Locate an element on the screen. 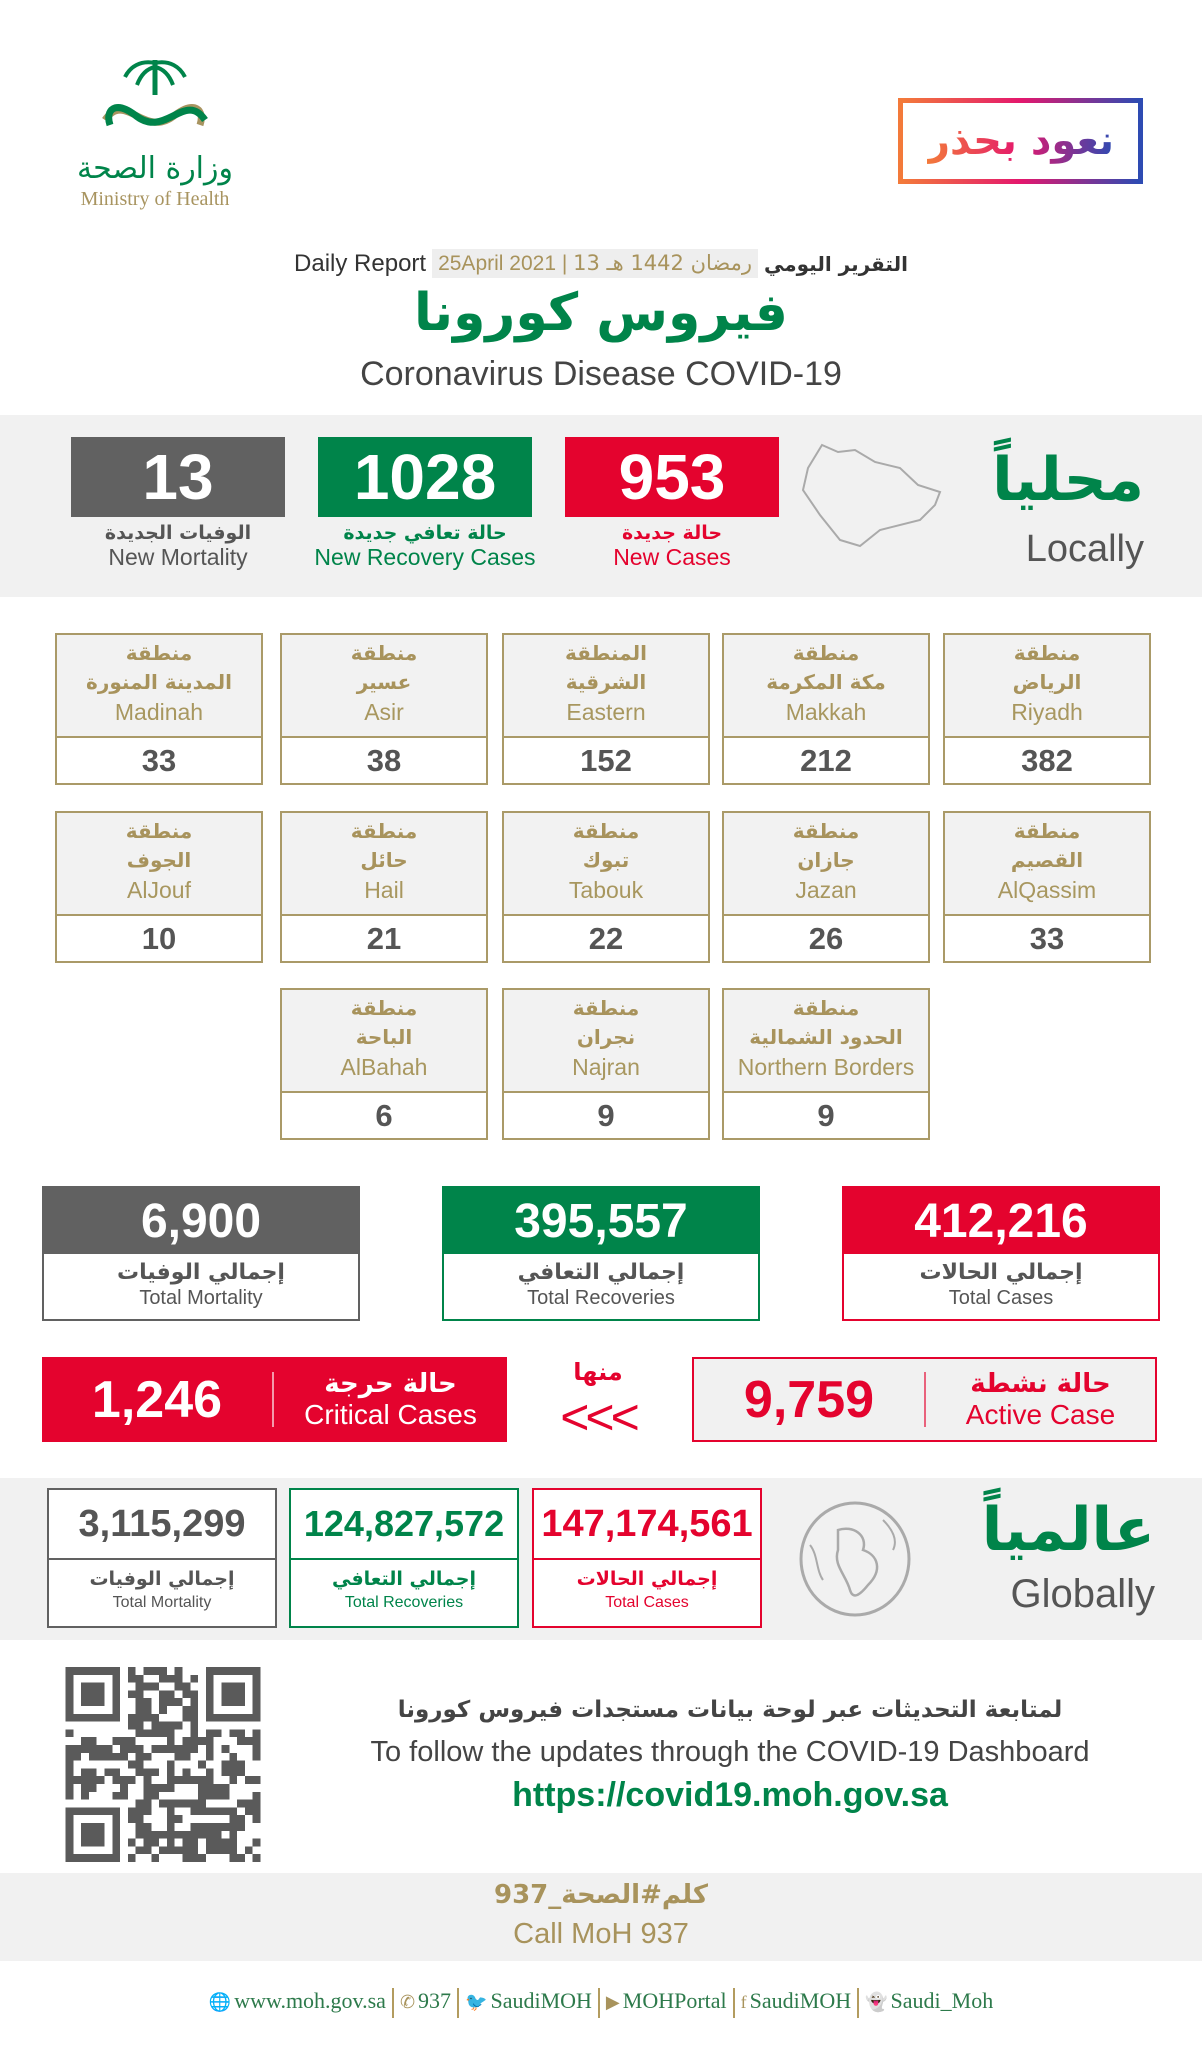  region-name-ar: تبوك is located at coordinates (606, 860).